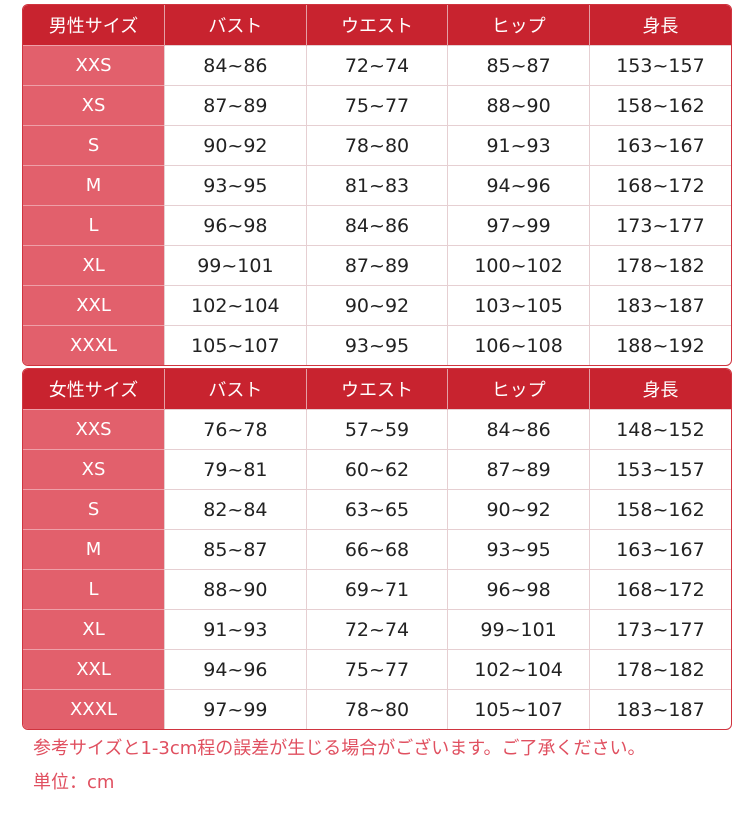 The height and width of the screenshot is (816, 750). I want to click on table-row: S 90~92 78~80 91~93 163~167, so click(377, 145).